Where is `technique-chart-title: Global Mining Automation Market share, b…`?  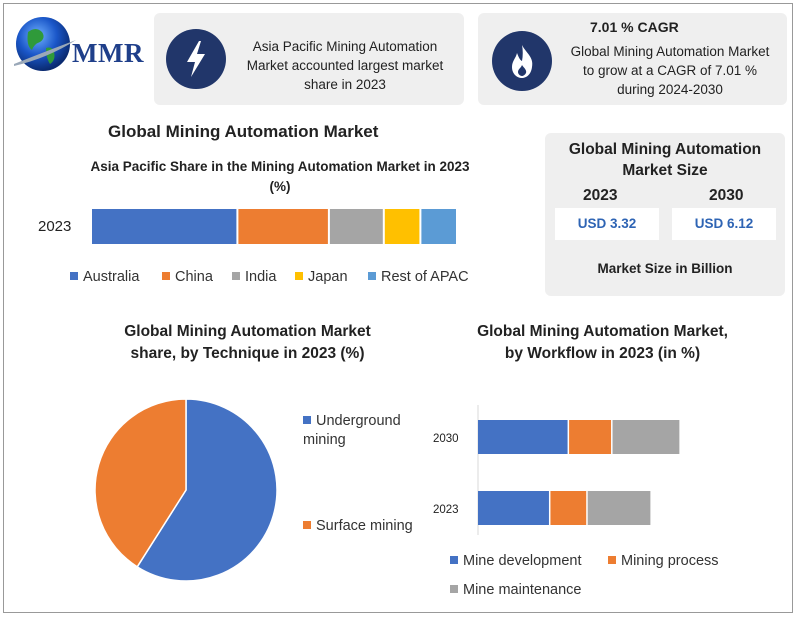
technique-chart-title: Global Mining Automation Market share, b… is located at coordinates (247, 342).